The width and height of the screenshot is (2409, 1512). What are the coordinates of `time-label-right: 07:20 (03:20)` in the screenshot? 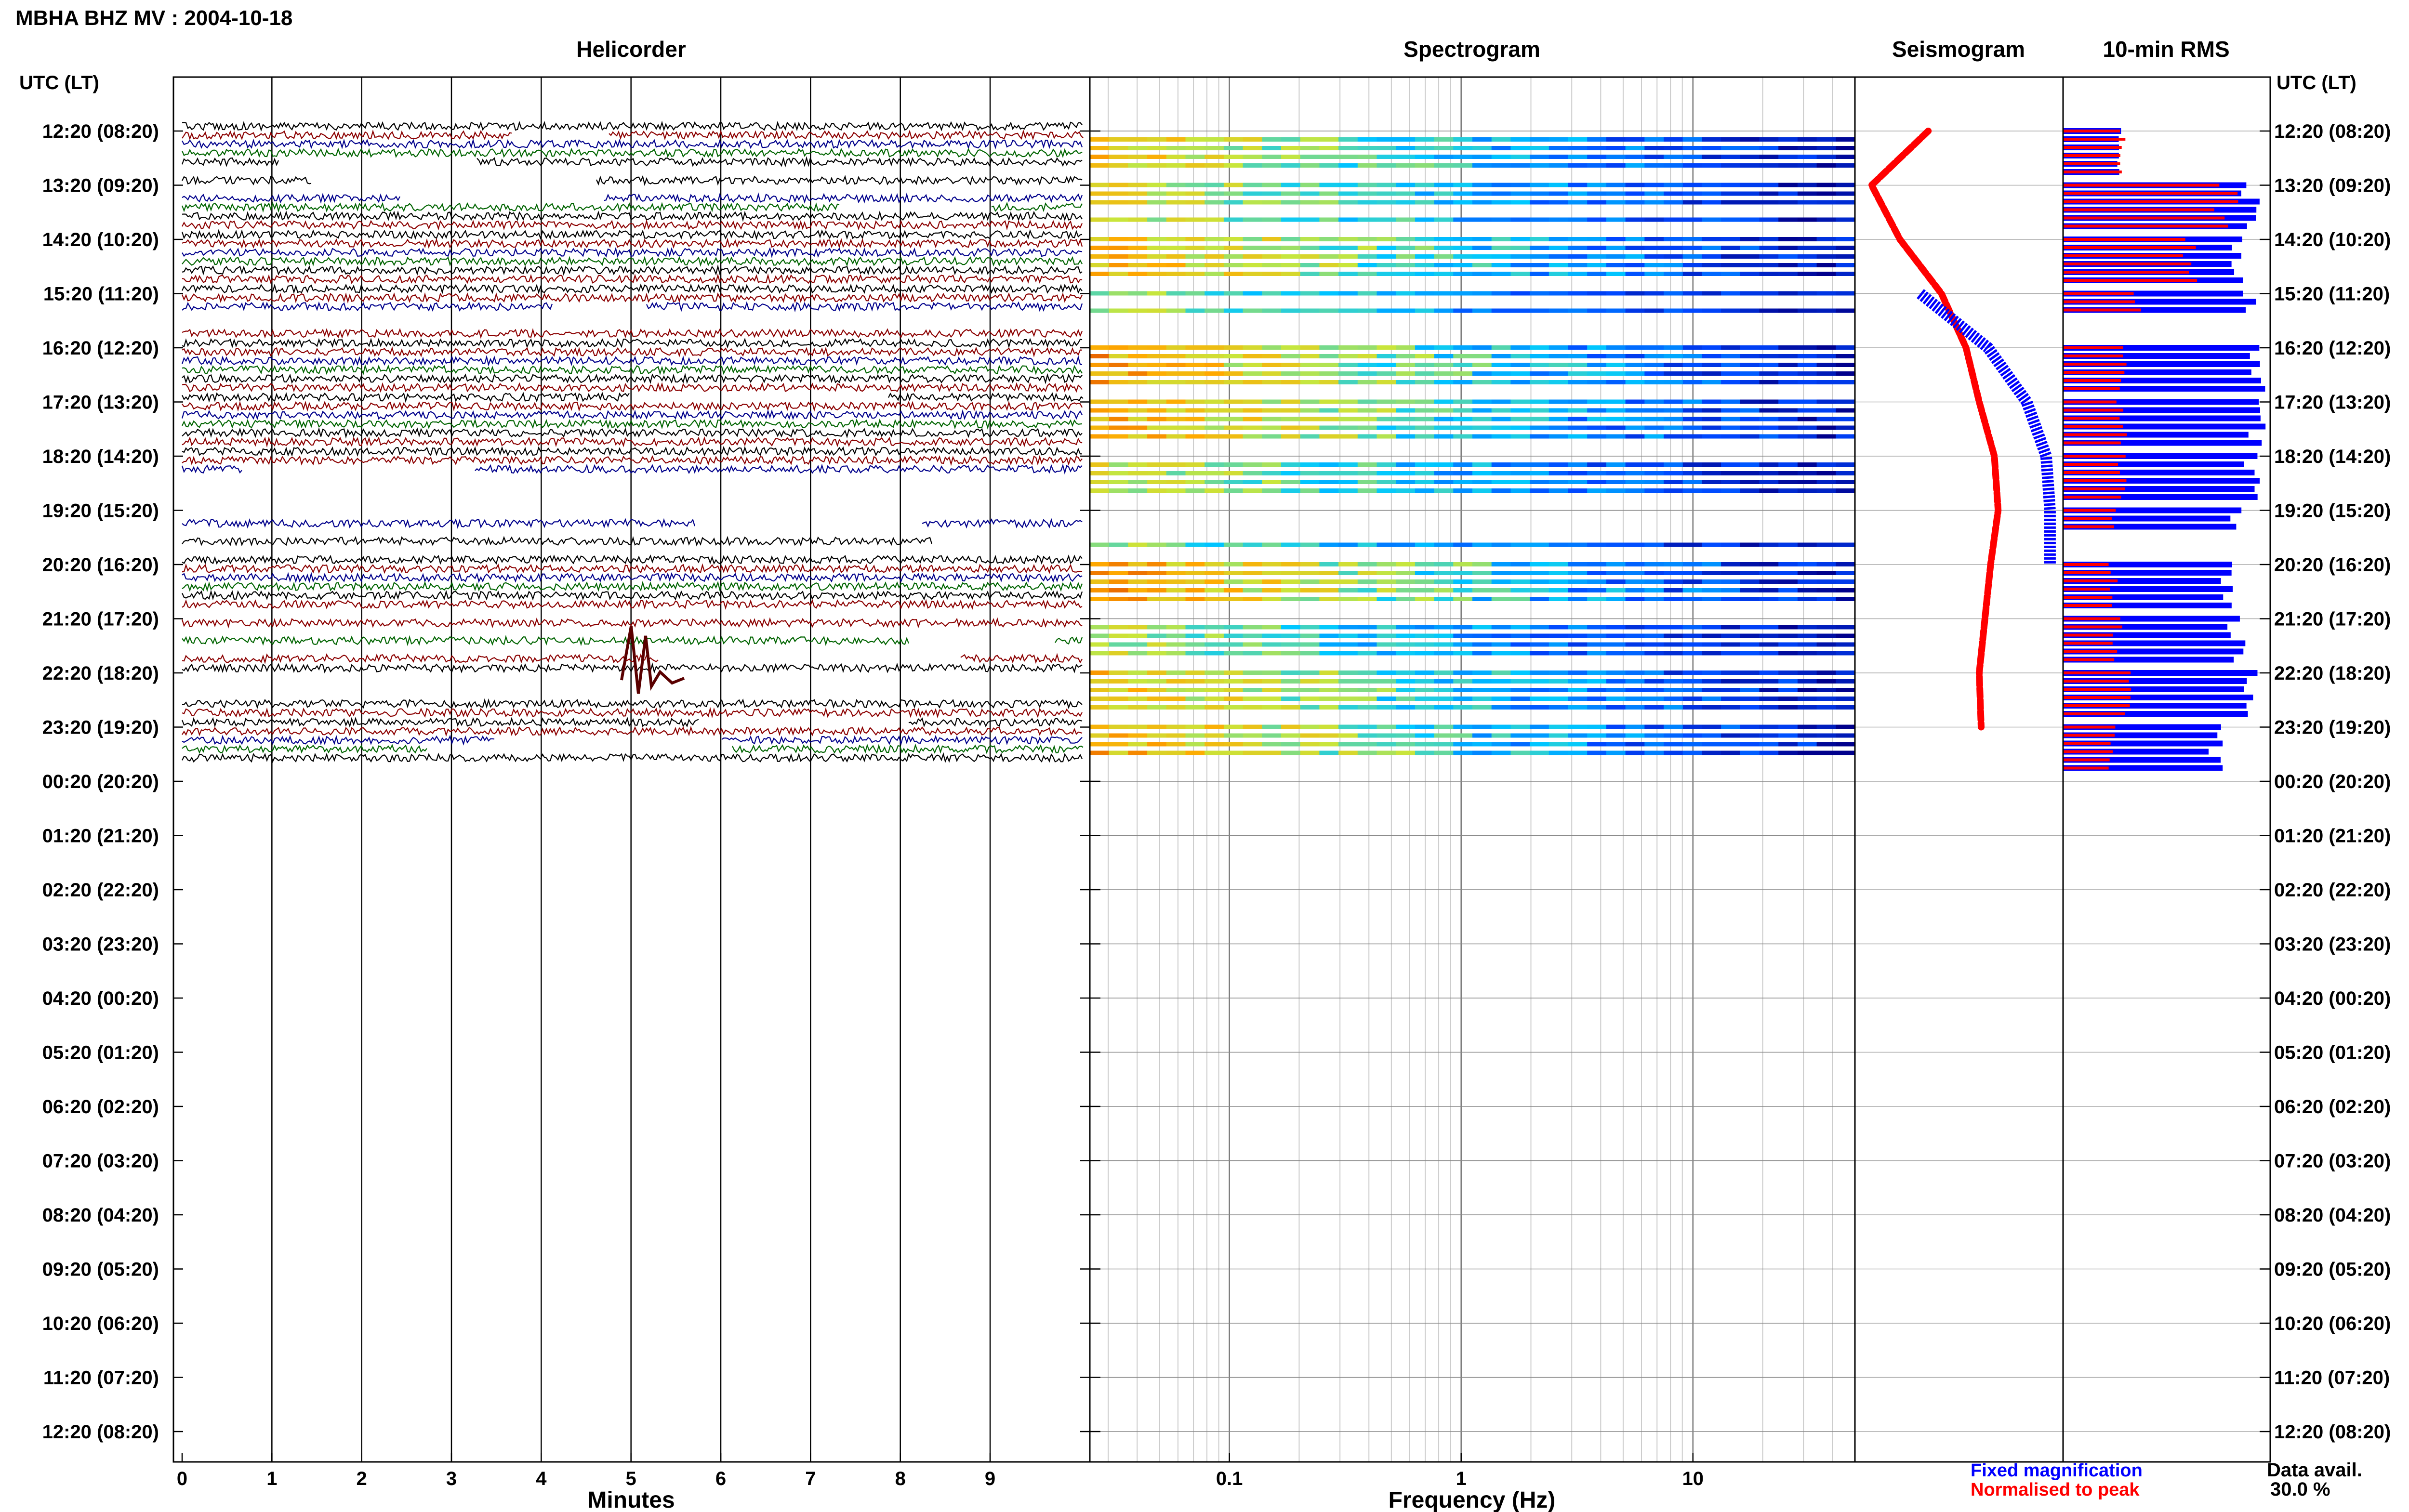 It's located at (2332, 1161).